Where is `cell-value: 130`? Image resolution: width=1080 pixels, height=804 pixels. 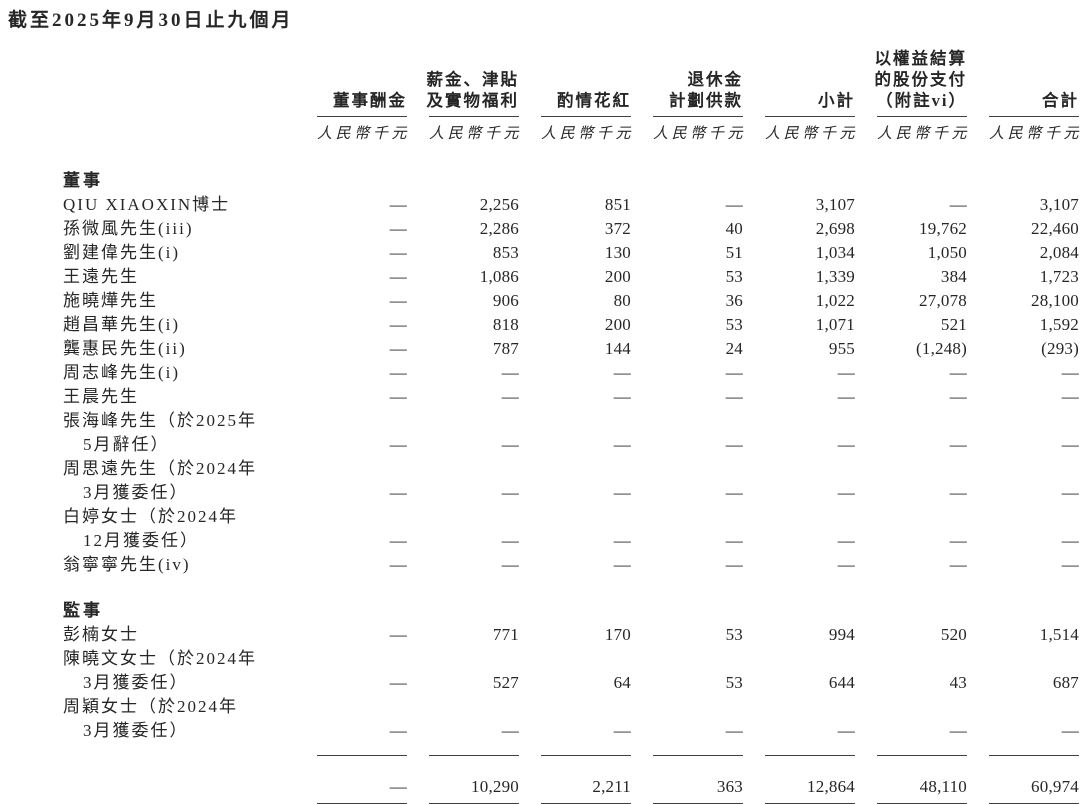 cell-value: 130 is located at coordinates (617, 252).